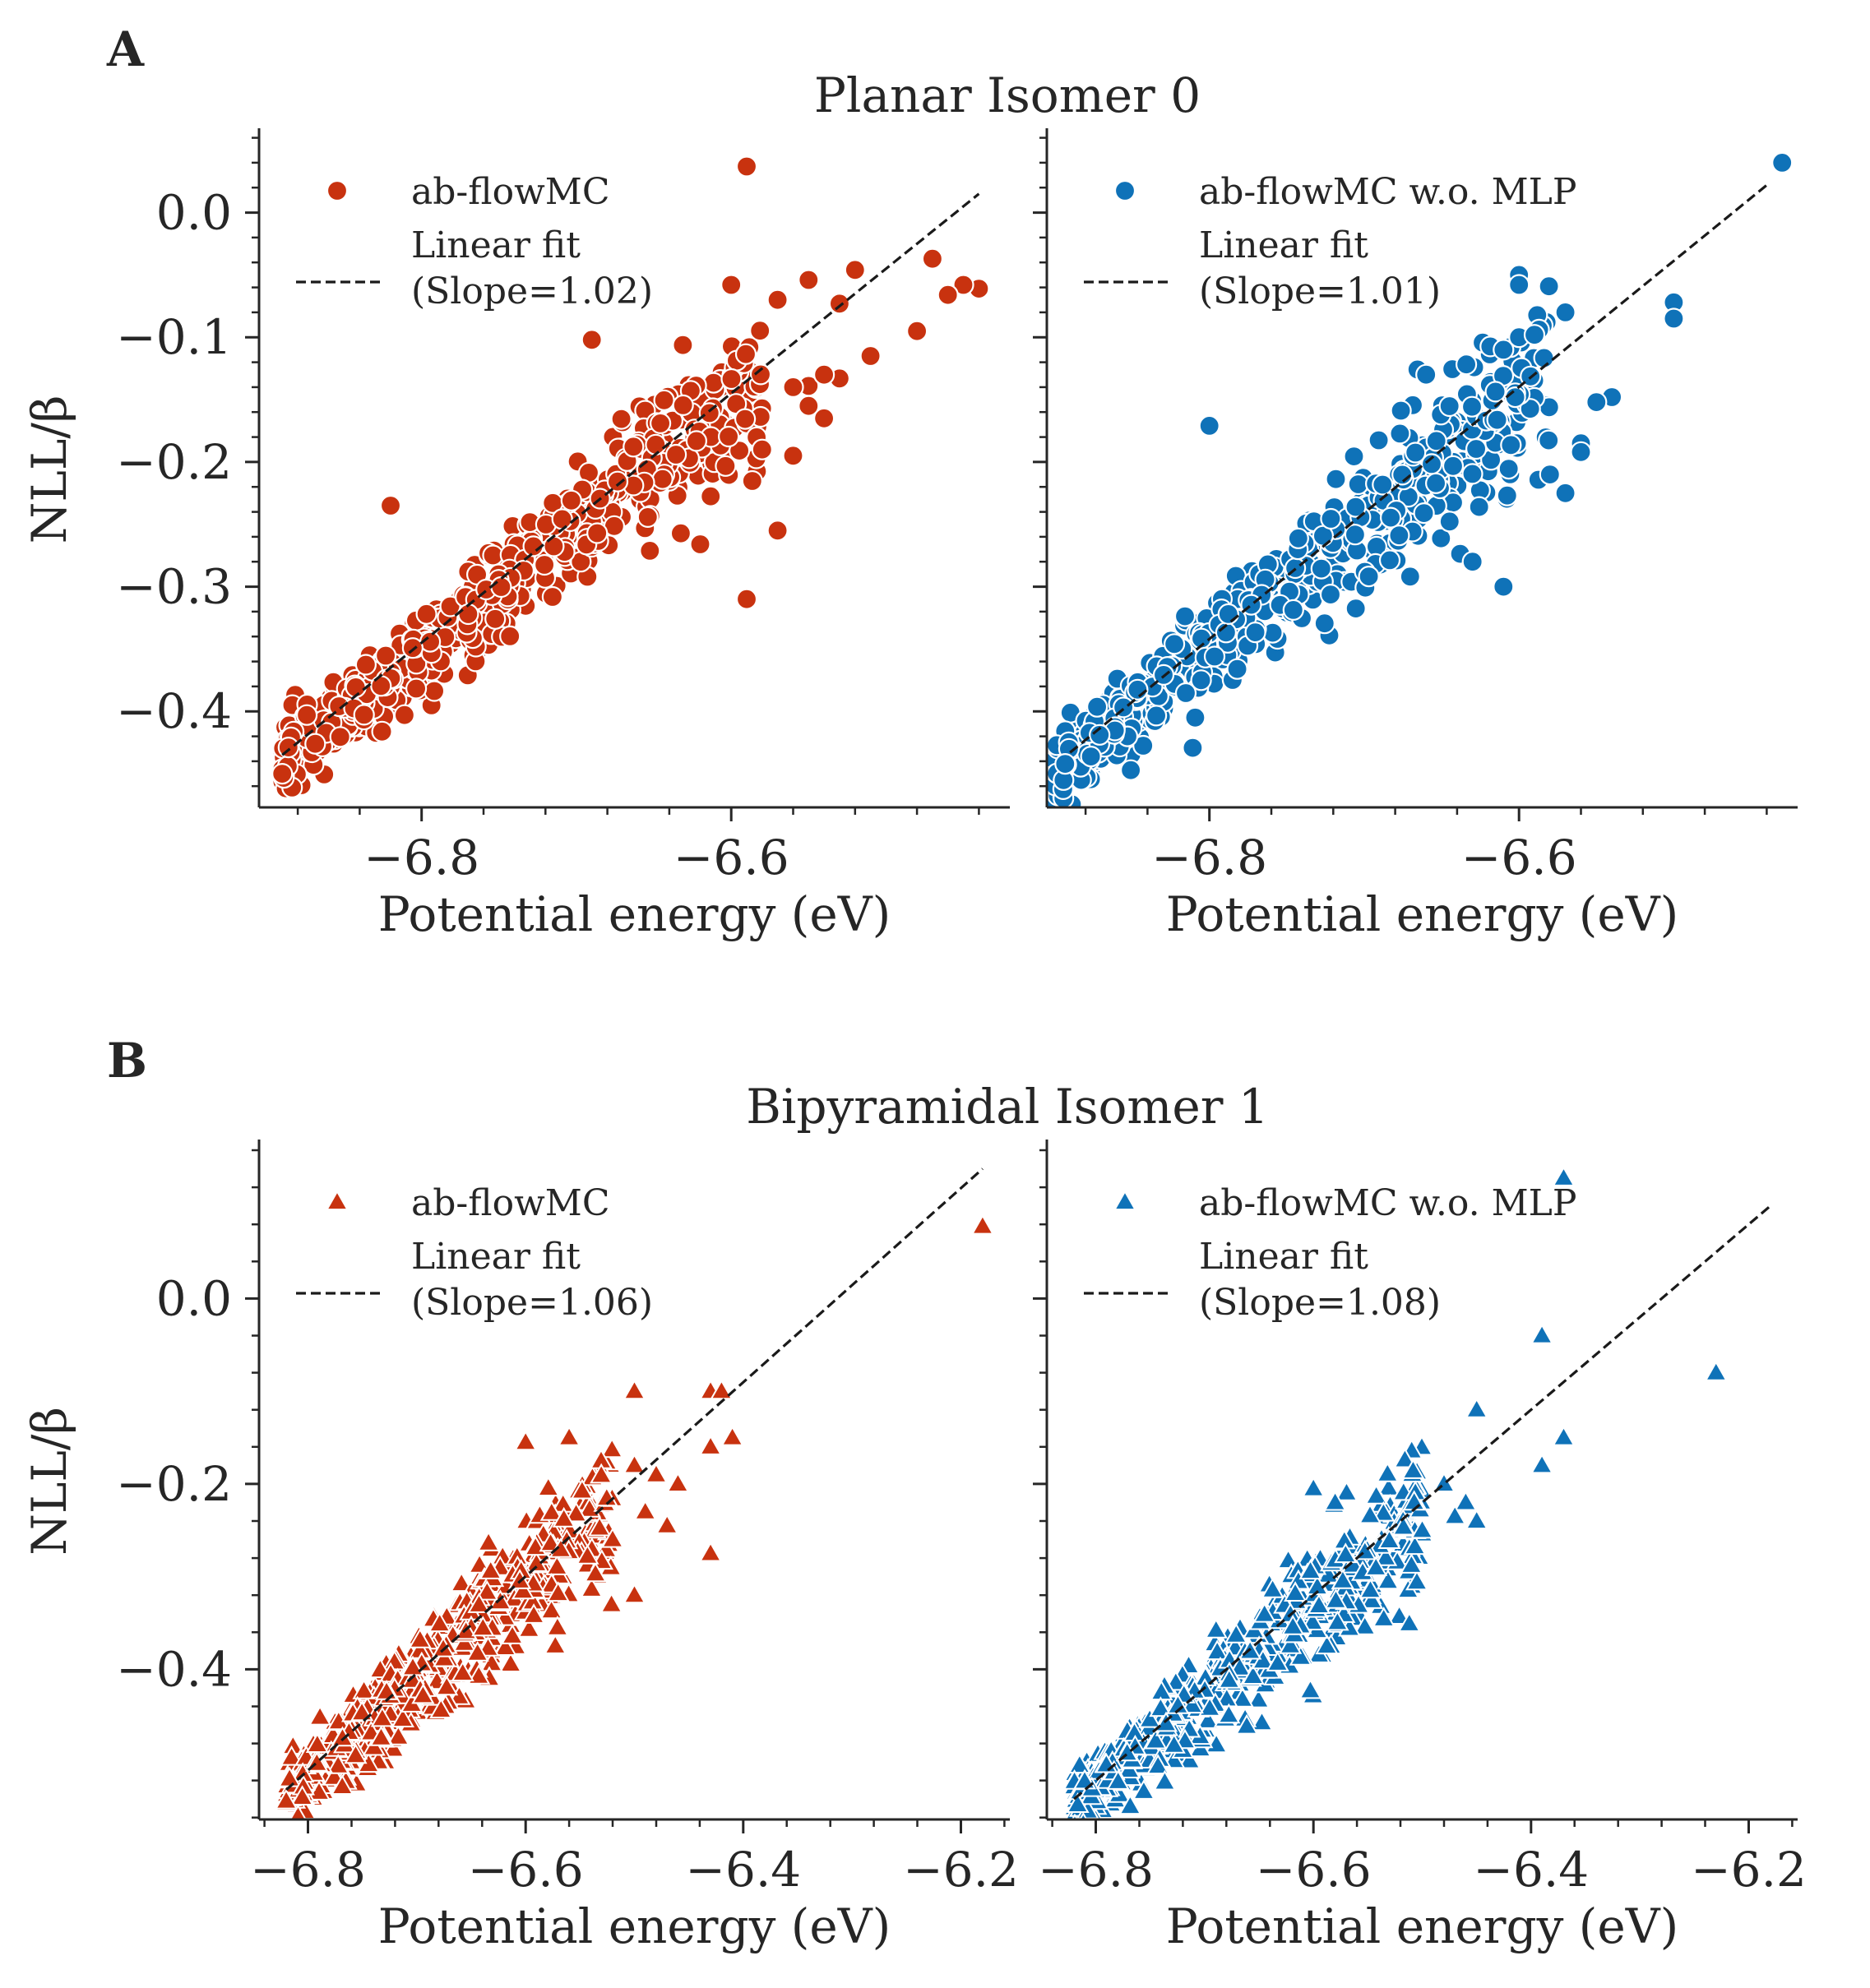 The height and width of the screenshot is (1988, 1870). Describe the element at coordinates (743, 1870) in the screenshot. I see `x-tick-label: −6.4` at that location.